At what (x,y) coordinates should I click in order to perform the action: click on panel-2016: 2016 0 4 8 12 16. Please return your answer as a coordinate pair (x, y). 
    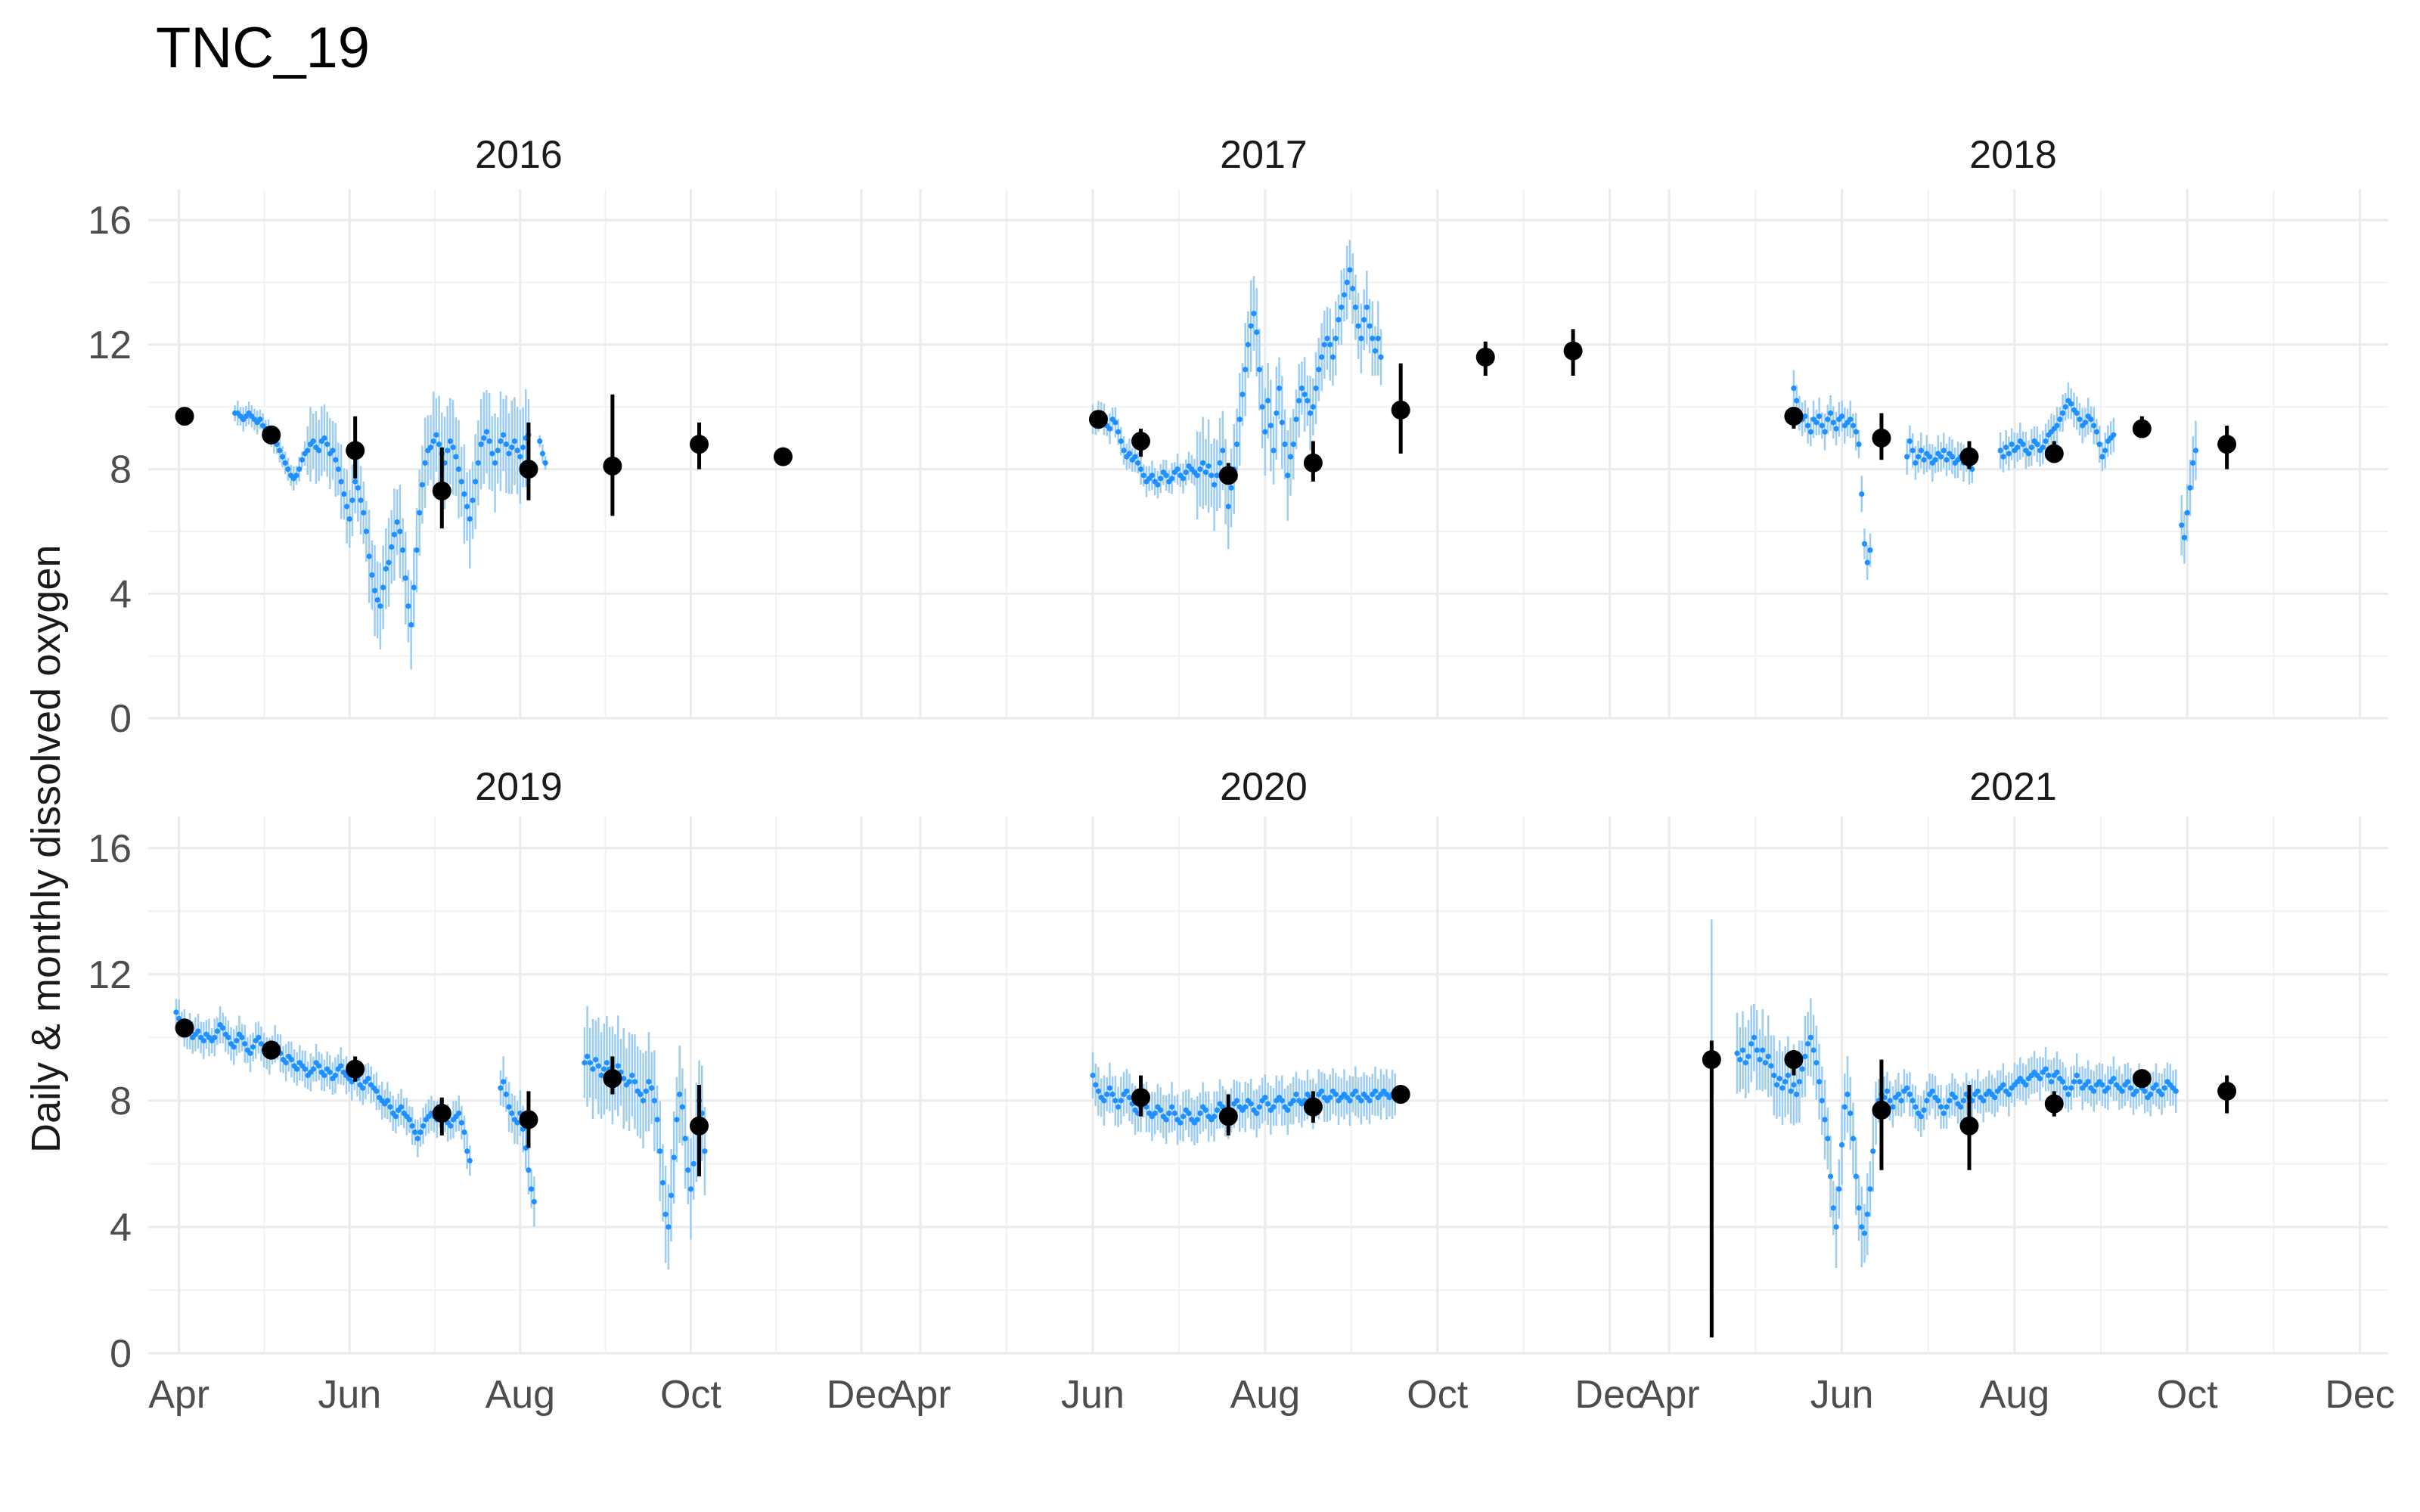
    Looking at the image, I should click on (488, 437).